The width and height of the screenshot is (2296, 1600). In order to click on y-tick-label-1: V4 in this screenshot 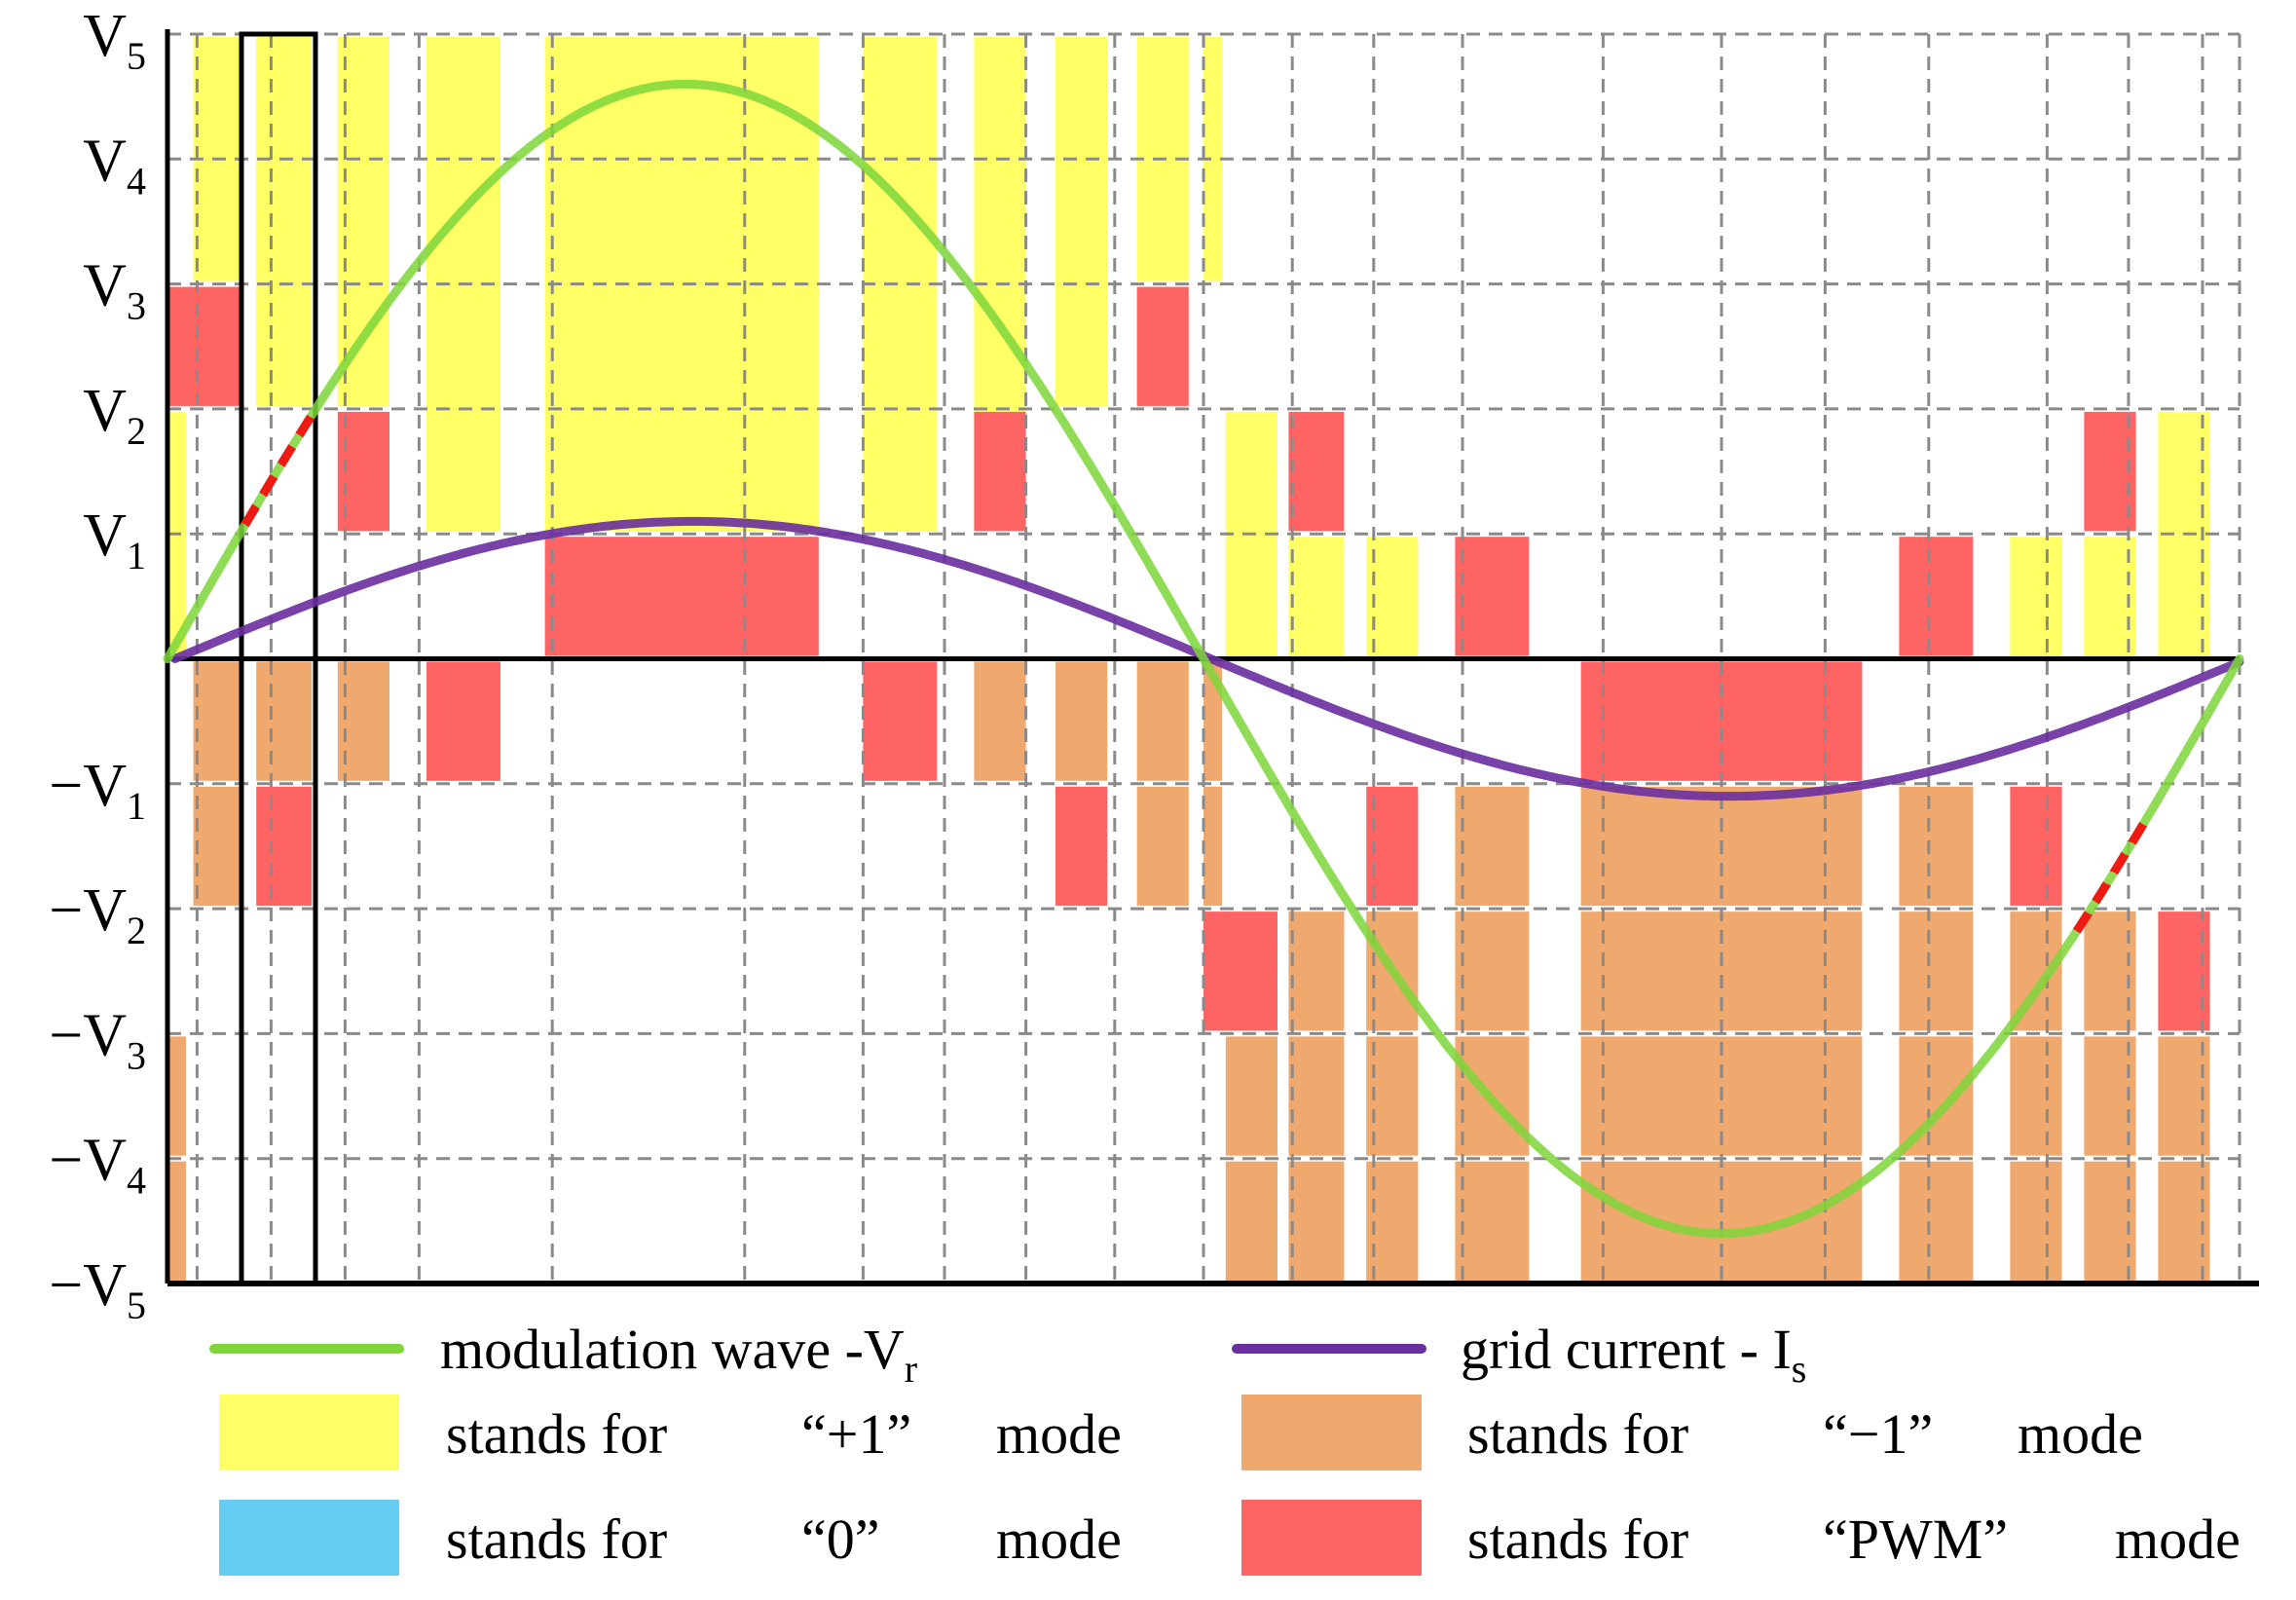, I will do `click(115, 165)`.